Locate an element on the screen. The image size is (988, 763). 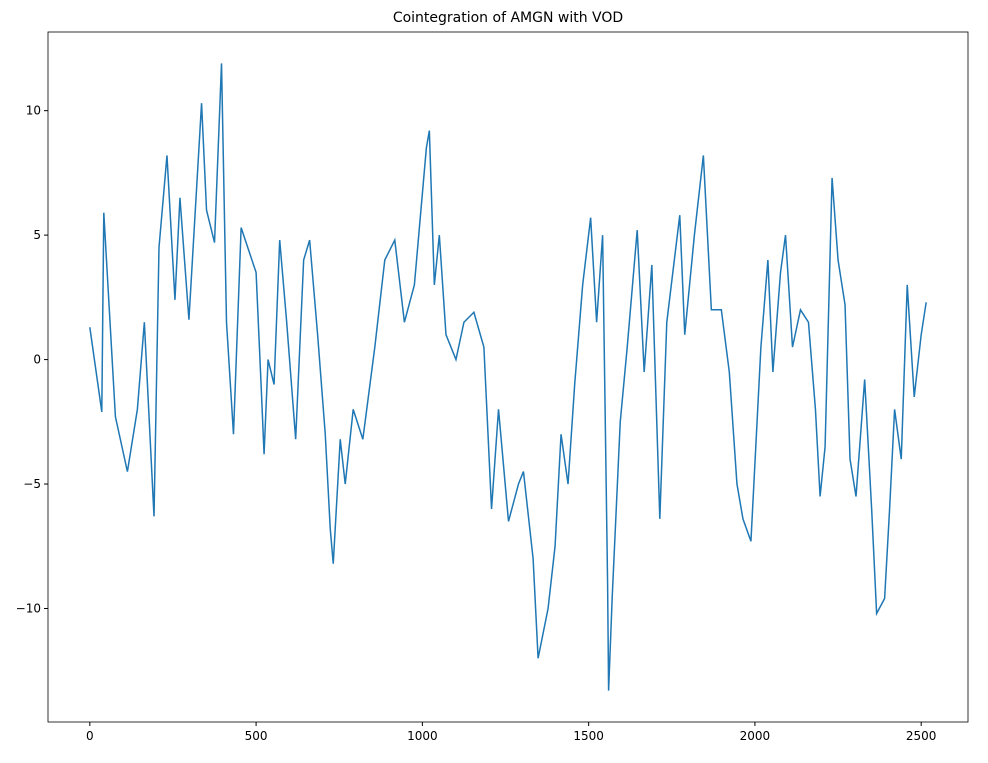
y-tick-label: 5 is located at coordinates (37, 235).